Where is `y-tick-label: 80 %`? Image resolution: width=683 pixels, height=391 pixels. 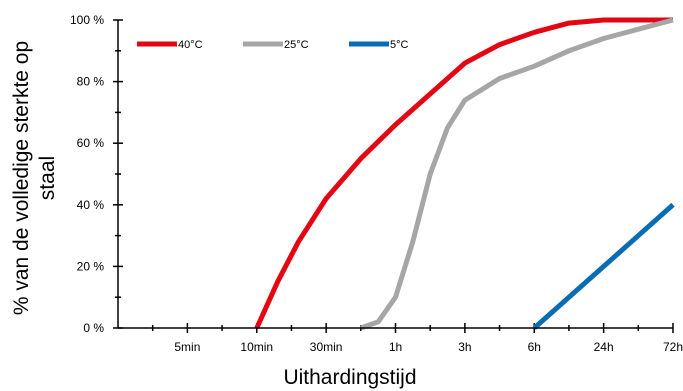
y-tick-label: 80 % is located at coordinates (91, 82).